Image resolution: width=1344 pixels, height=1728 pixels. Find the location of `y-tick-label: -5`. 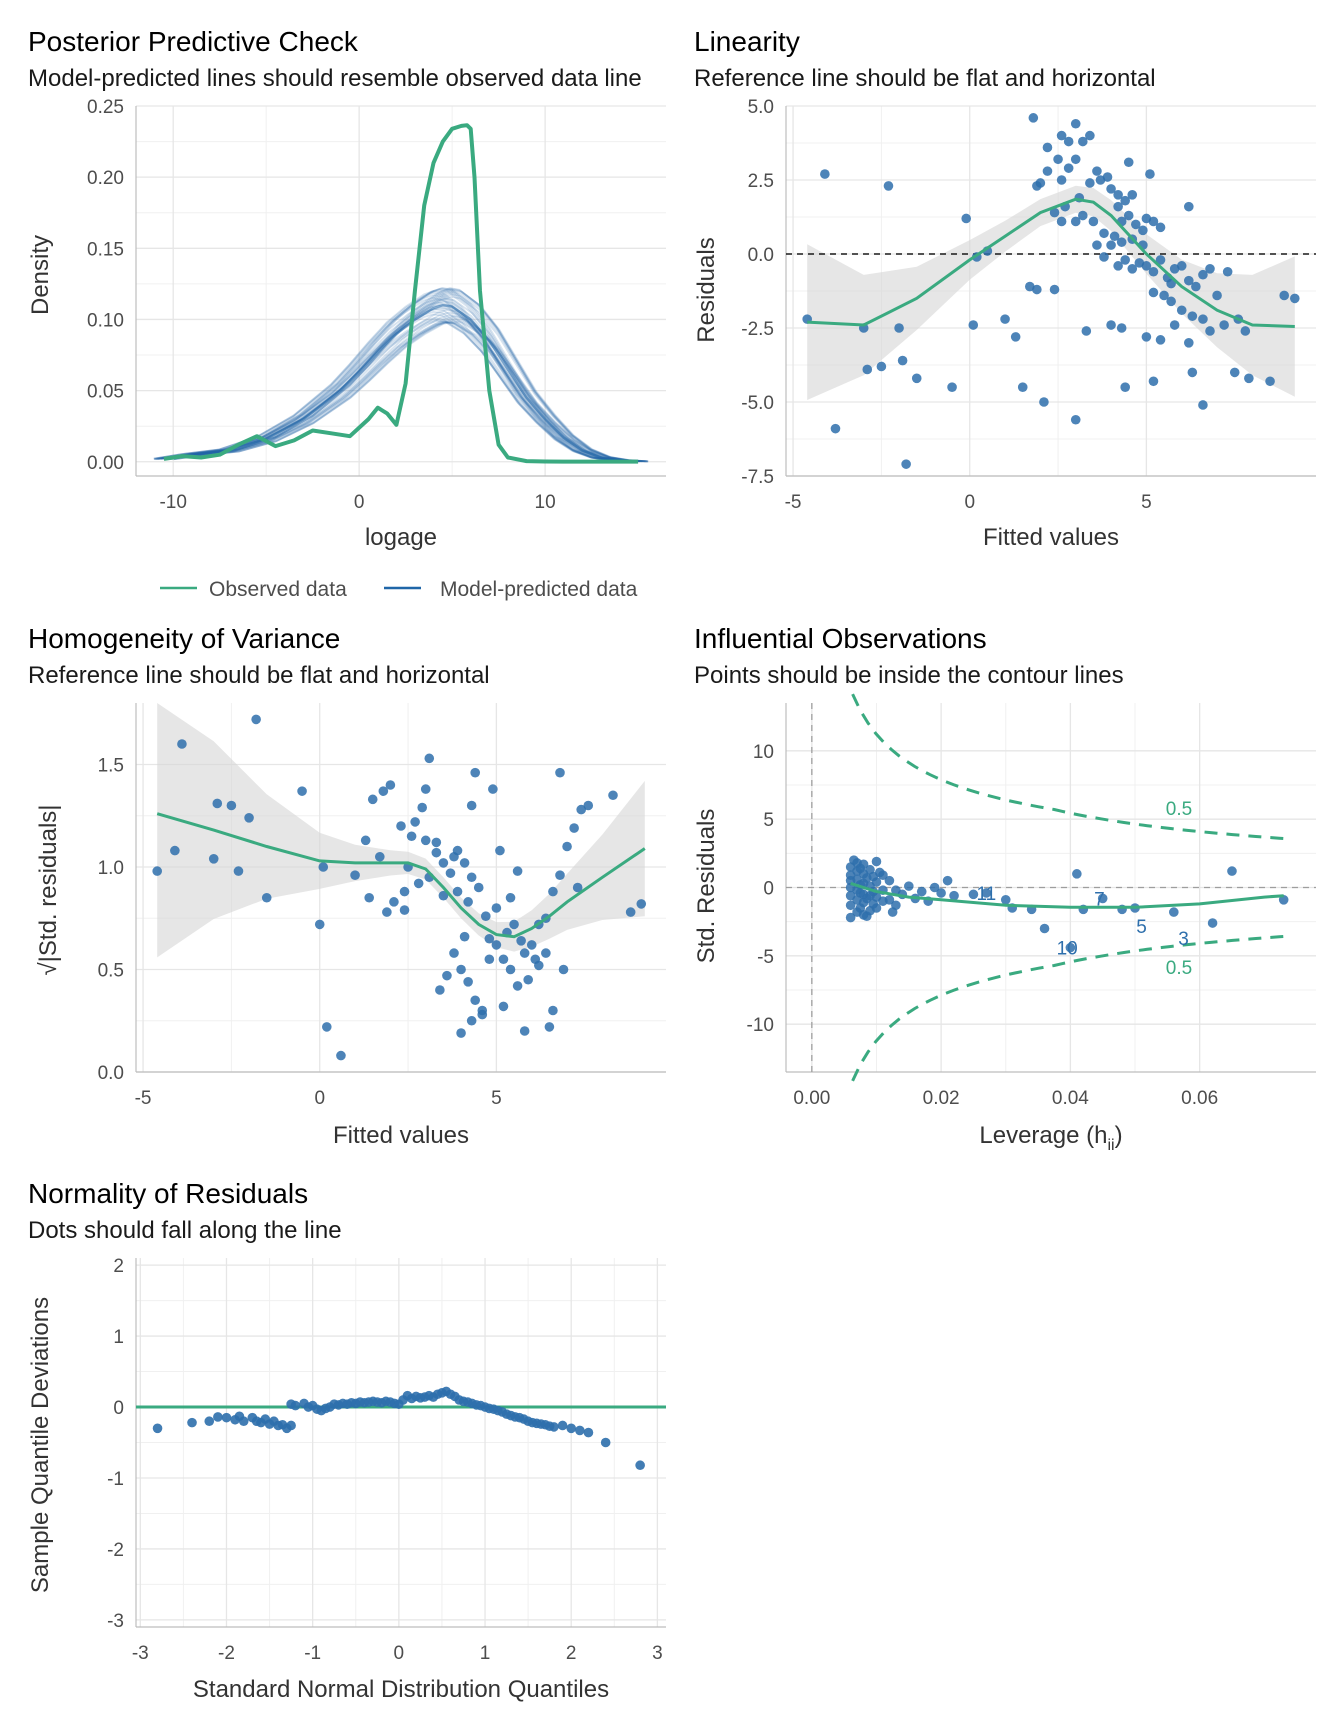

y-tick-label: -5 is located at coordinates (765, 957).